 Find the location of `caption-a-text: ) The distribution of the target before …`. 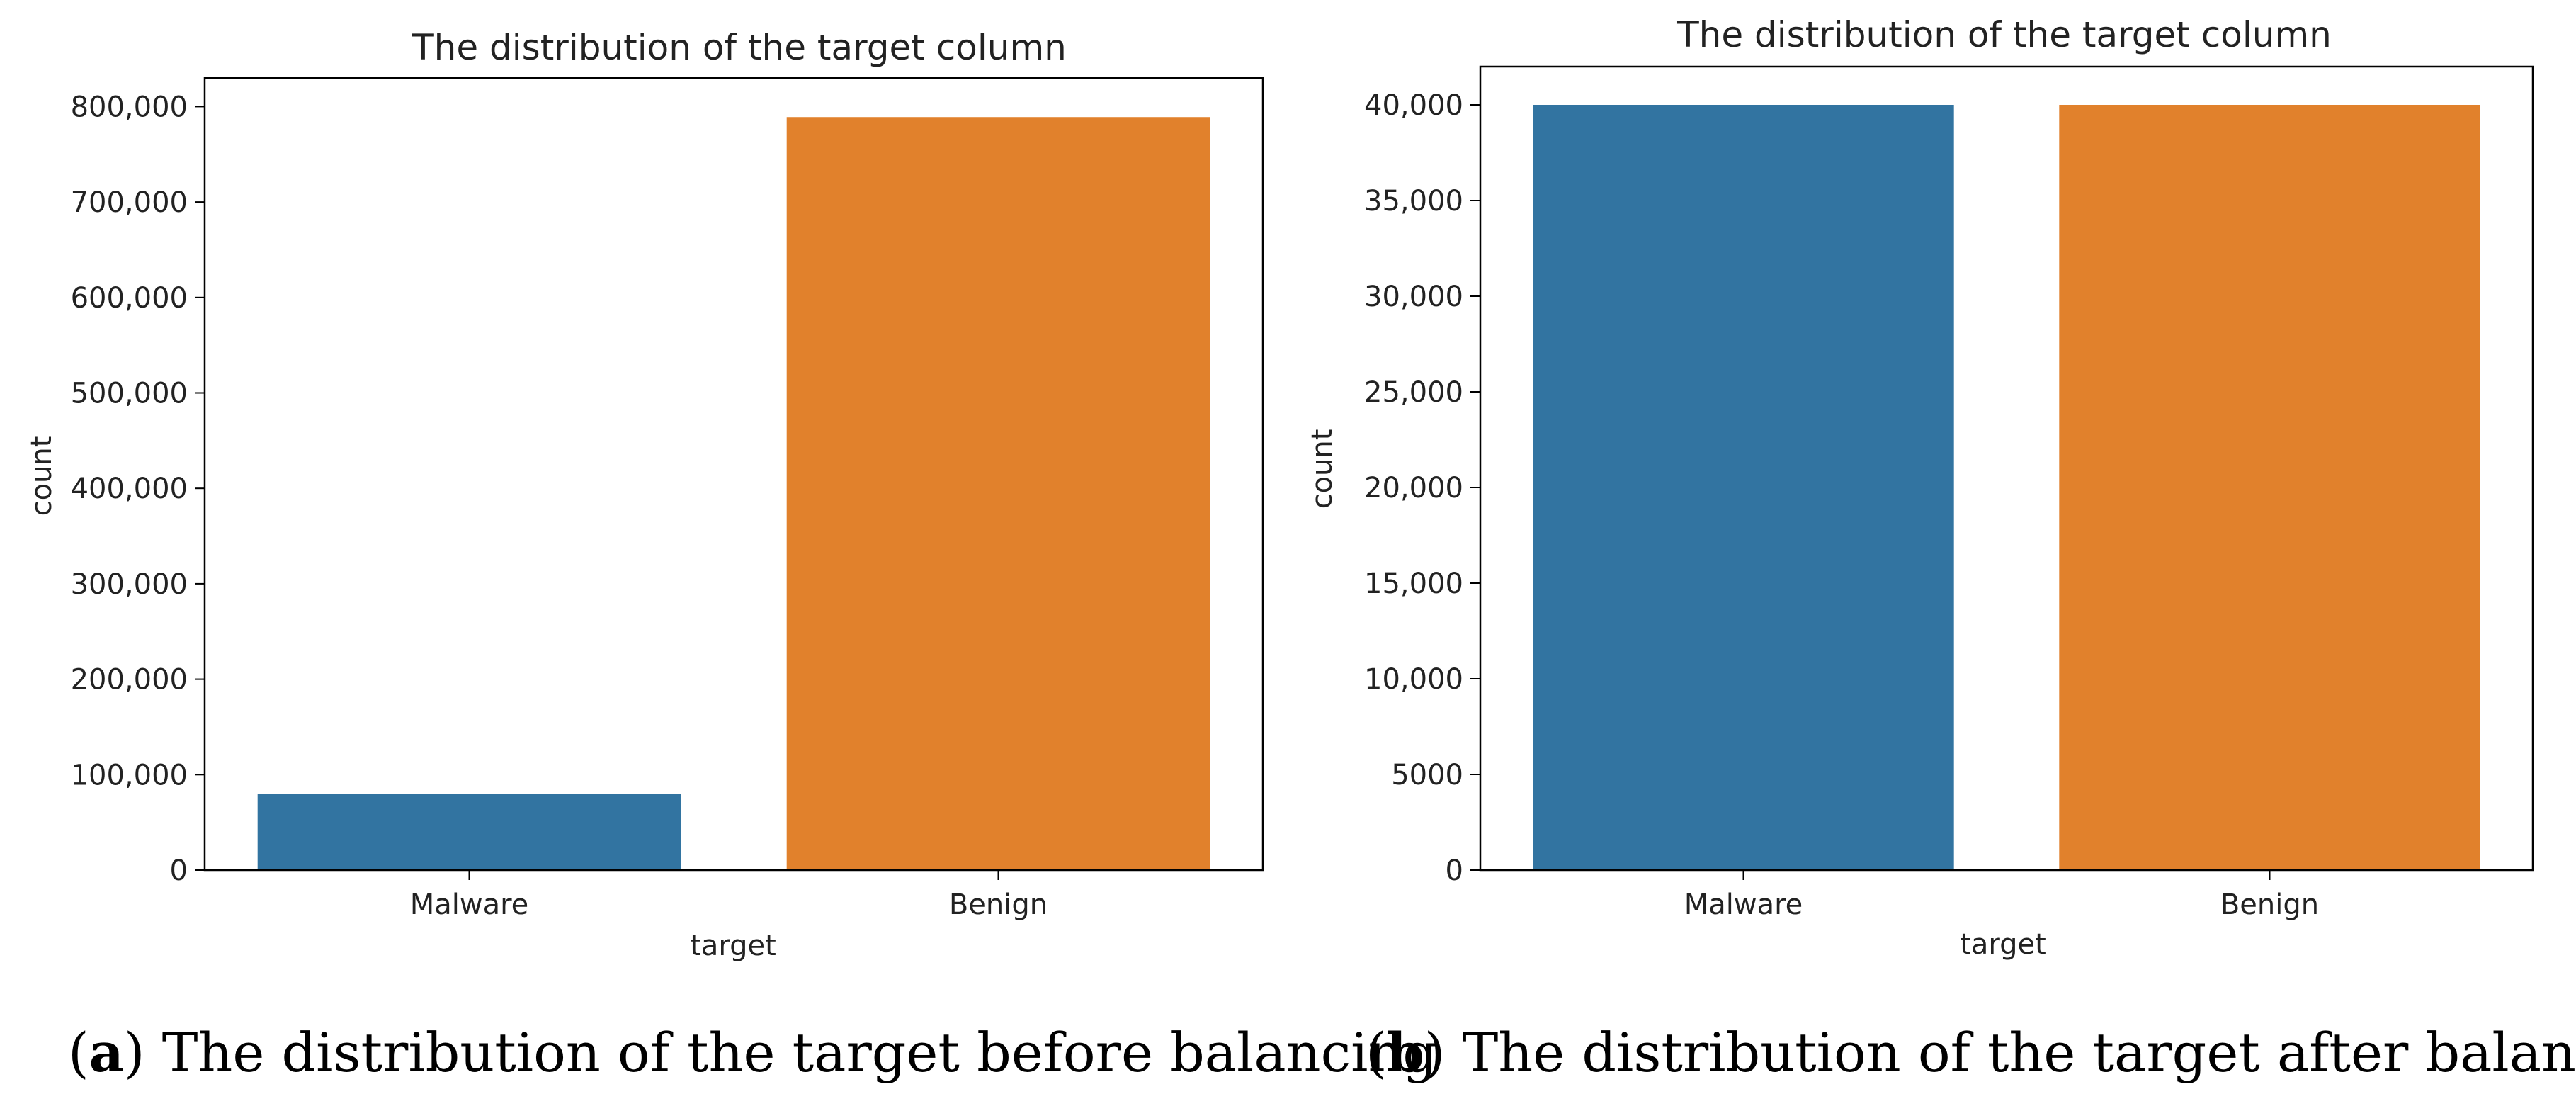

caption-a-text: ) The distribution of the target before … is located at coordinates (780, 1052).